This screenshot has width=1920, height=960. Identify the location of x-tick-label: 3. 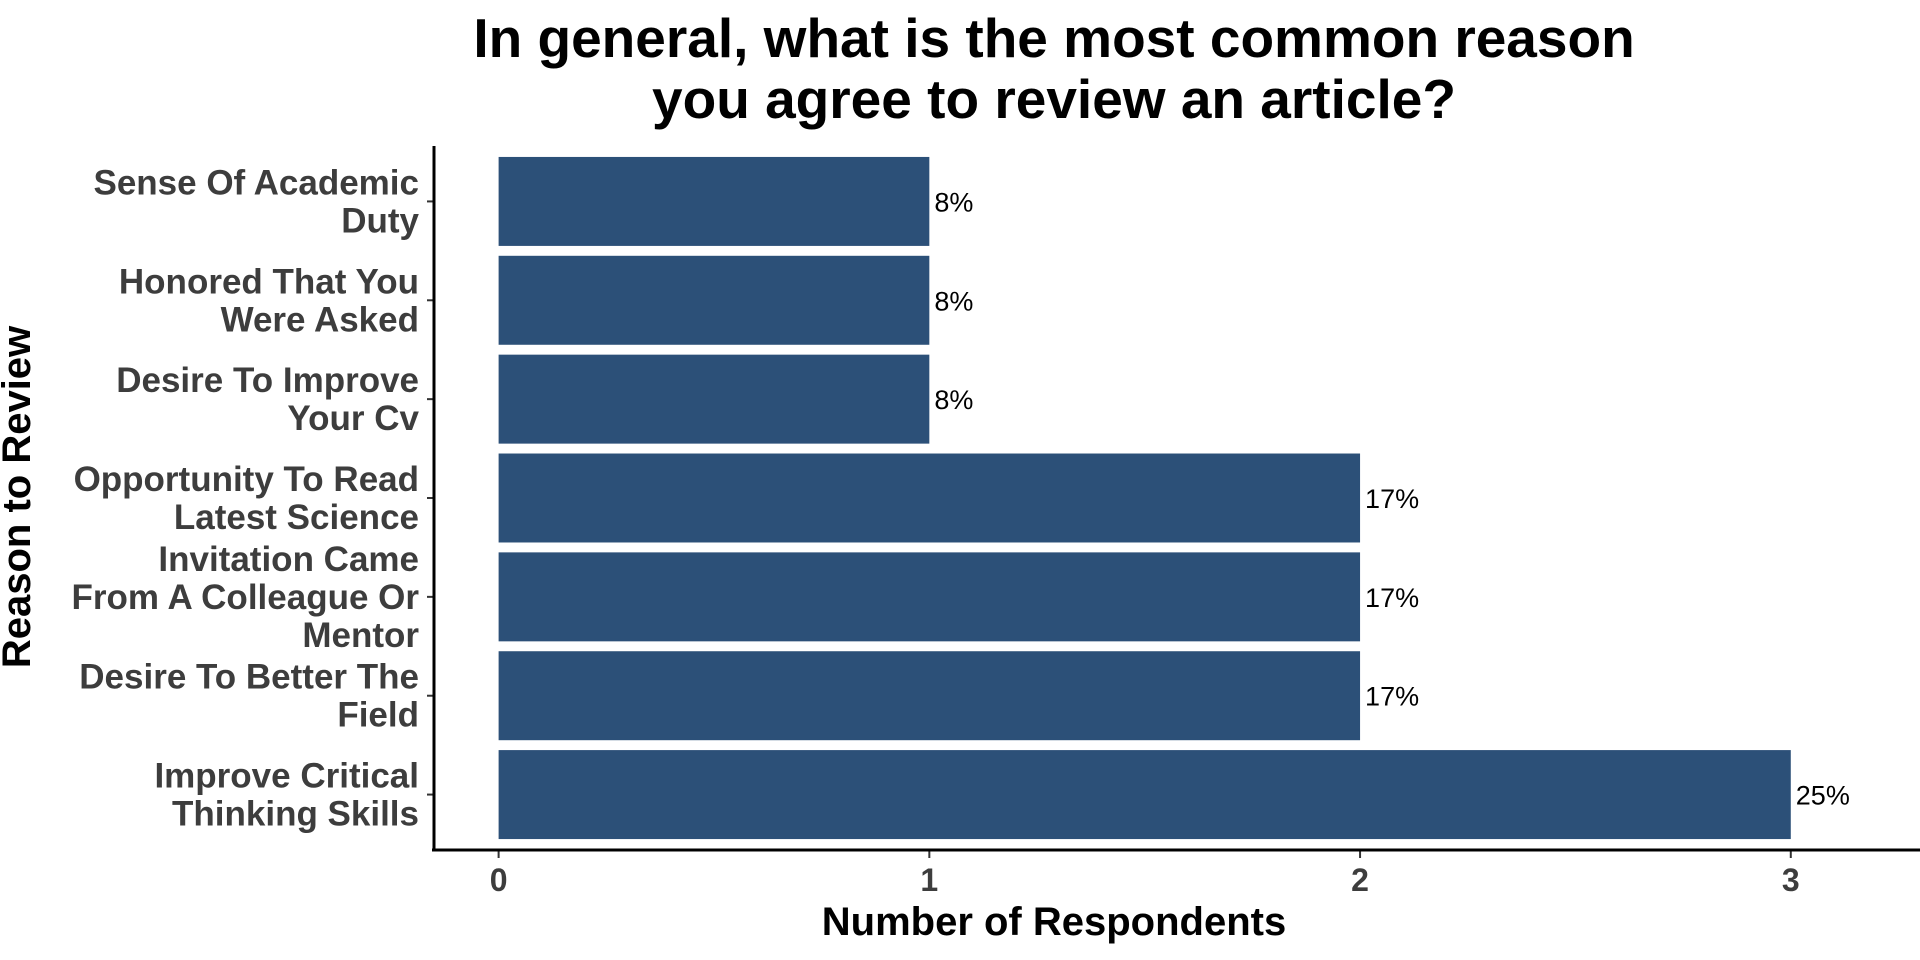
(1791, 880).